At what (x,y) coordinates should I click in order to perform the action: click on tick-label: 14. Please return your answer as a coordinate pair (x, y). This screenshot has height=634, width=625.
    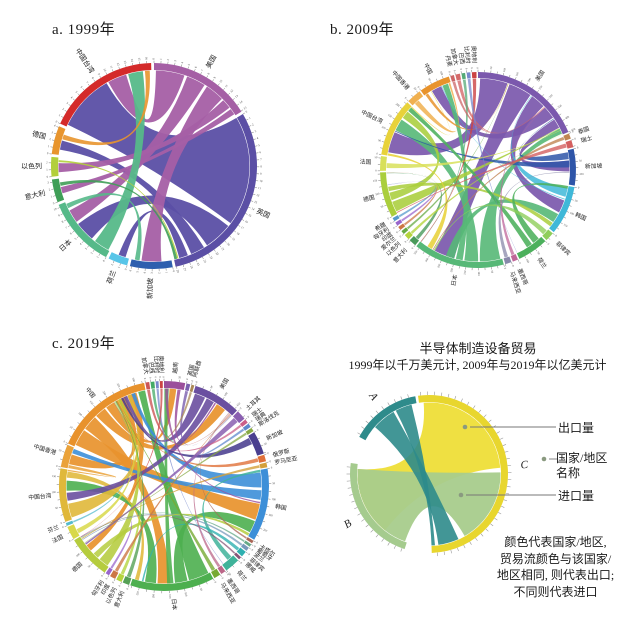
    Looking at the image, I should click on (253, 208).